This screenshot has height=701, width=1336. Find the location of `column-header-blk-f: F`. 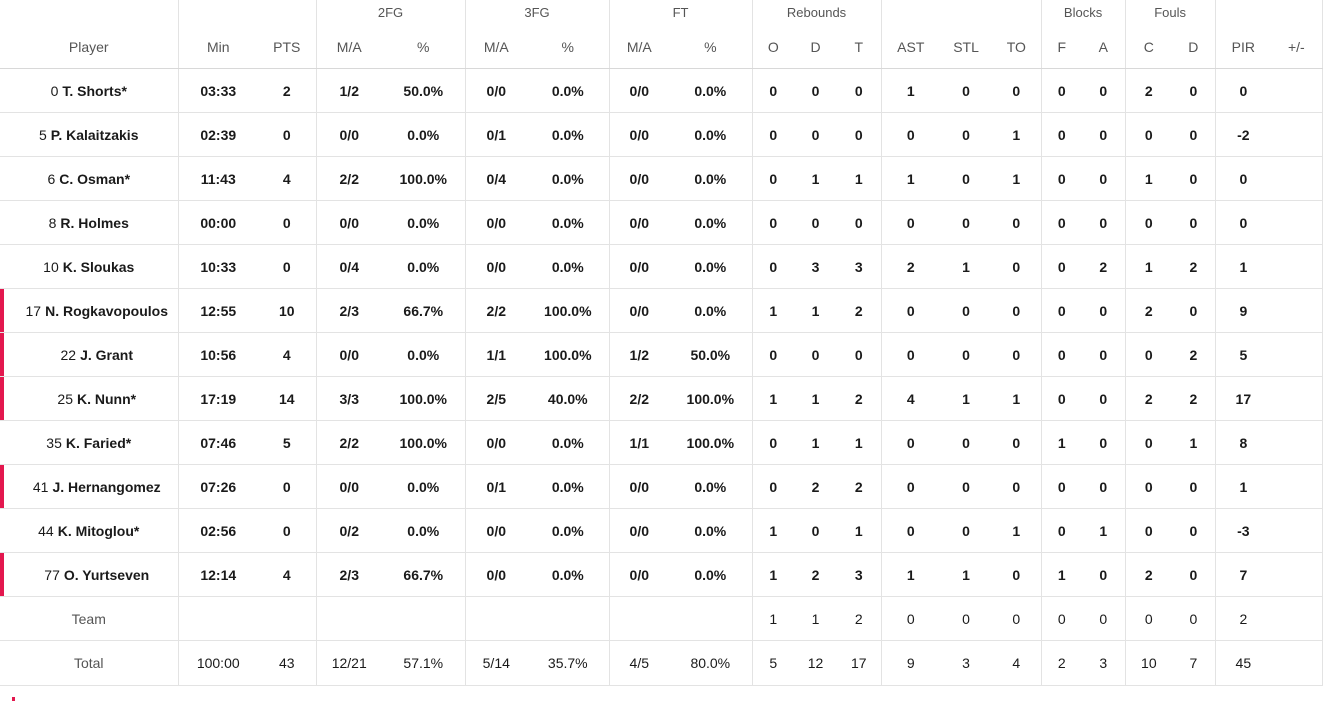

column-header-blk-f: F is located at coordinates (1062, 47).